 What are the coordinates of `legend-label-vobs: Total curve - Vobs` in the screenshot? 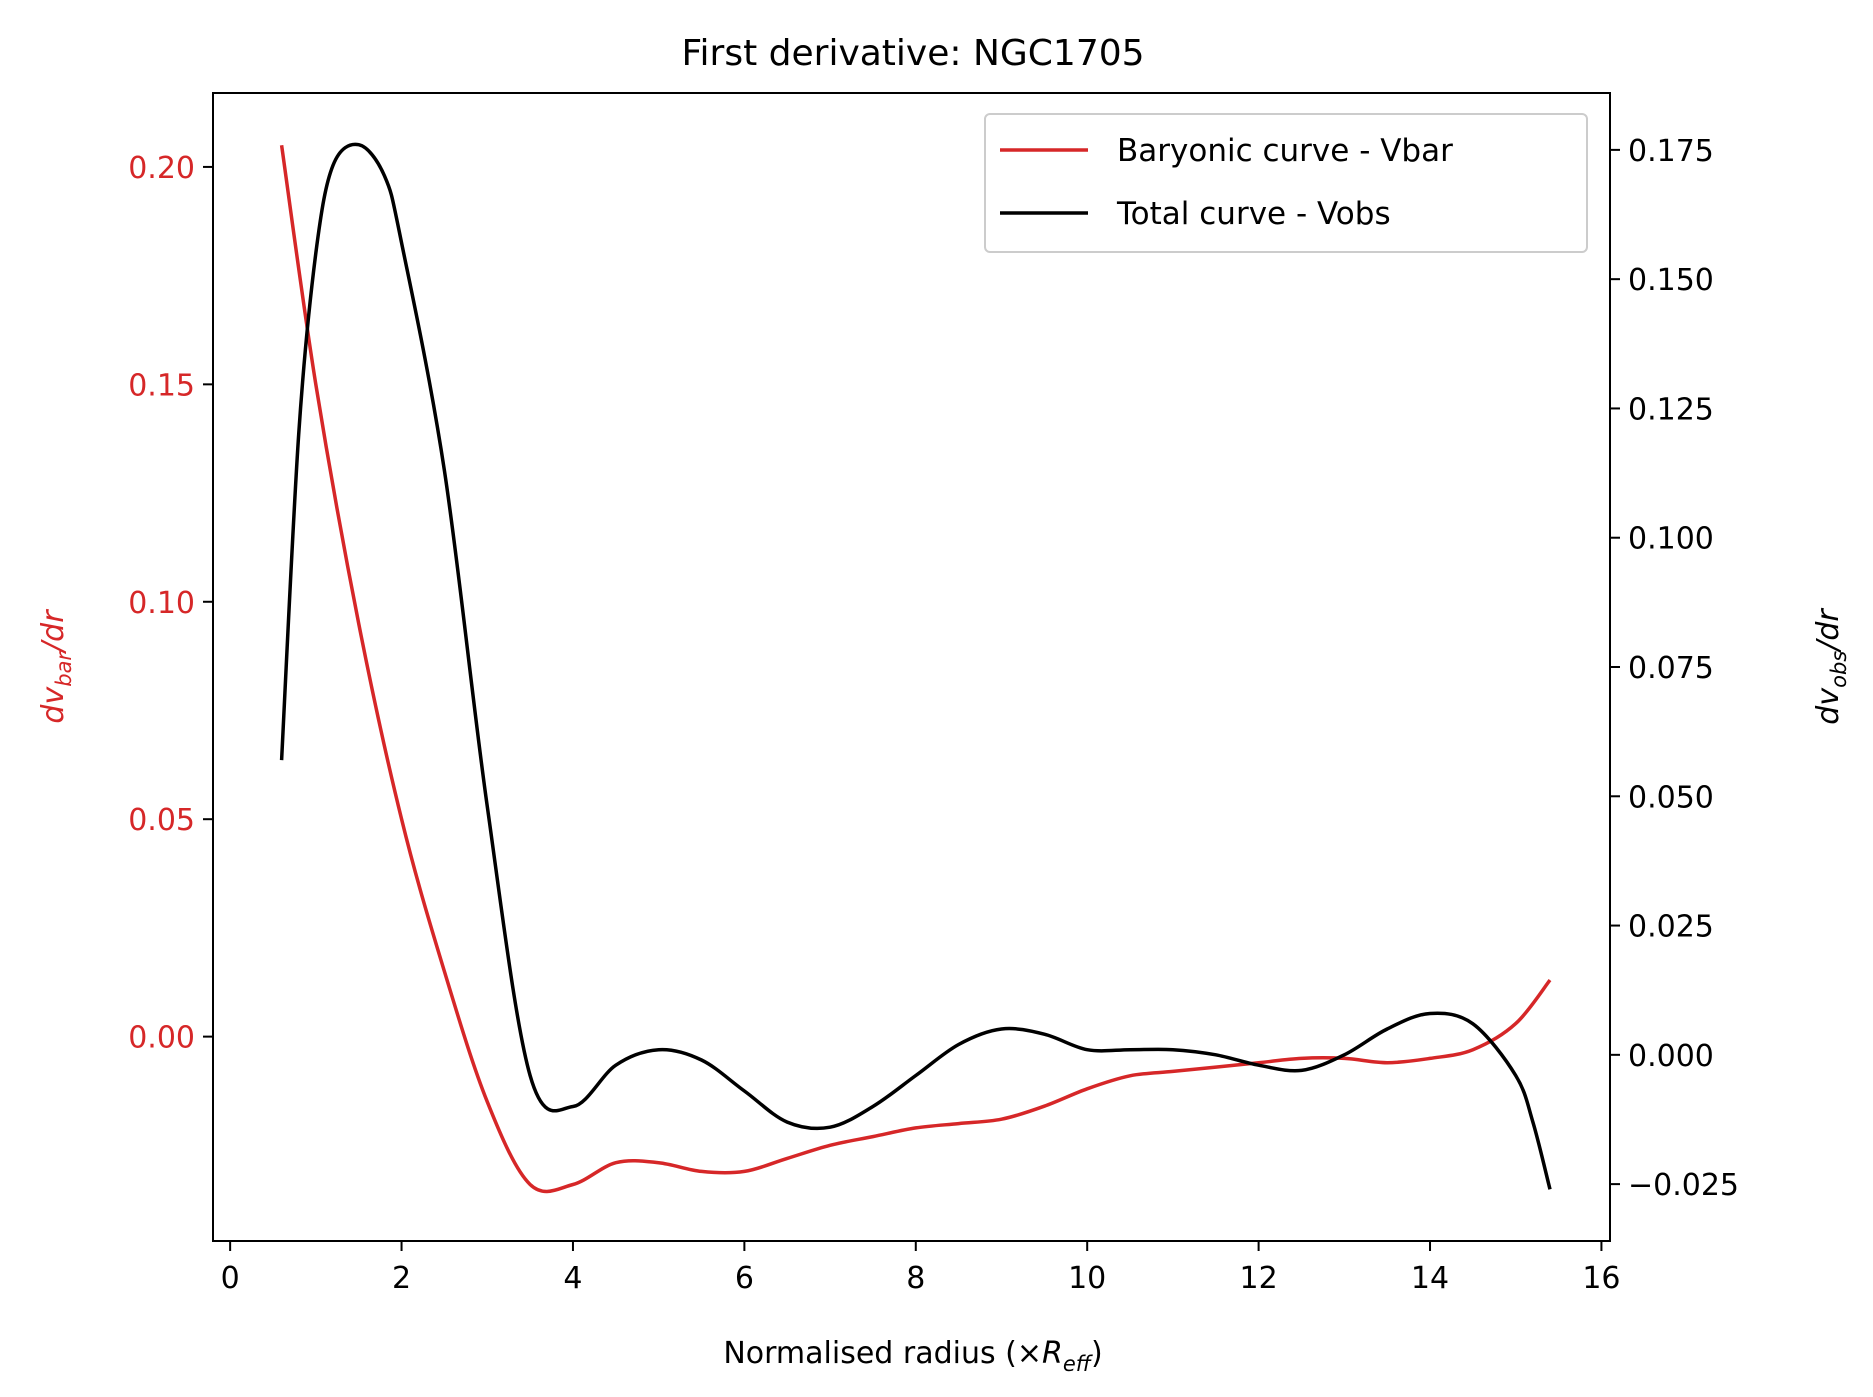 It's located at (1253, 214).